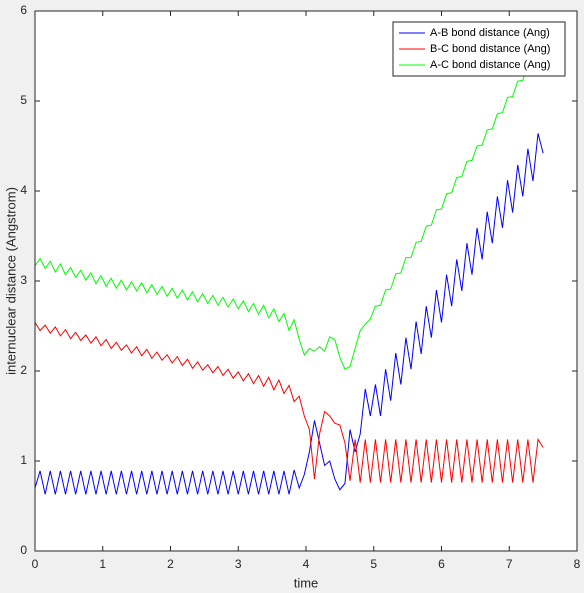 The image size is (584, 593). I want to click on x-tick-label: 4, so click(306, 564).